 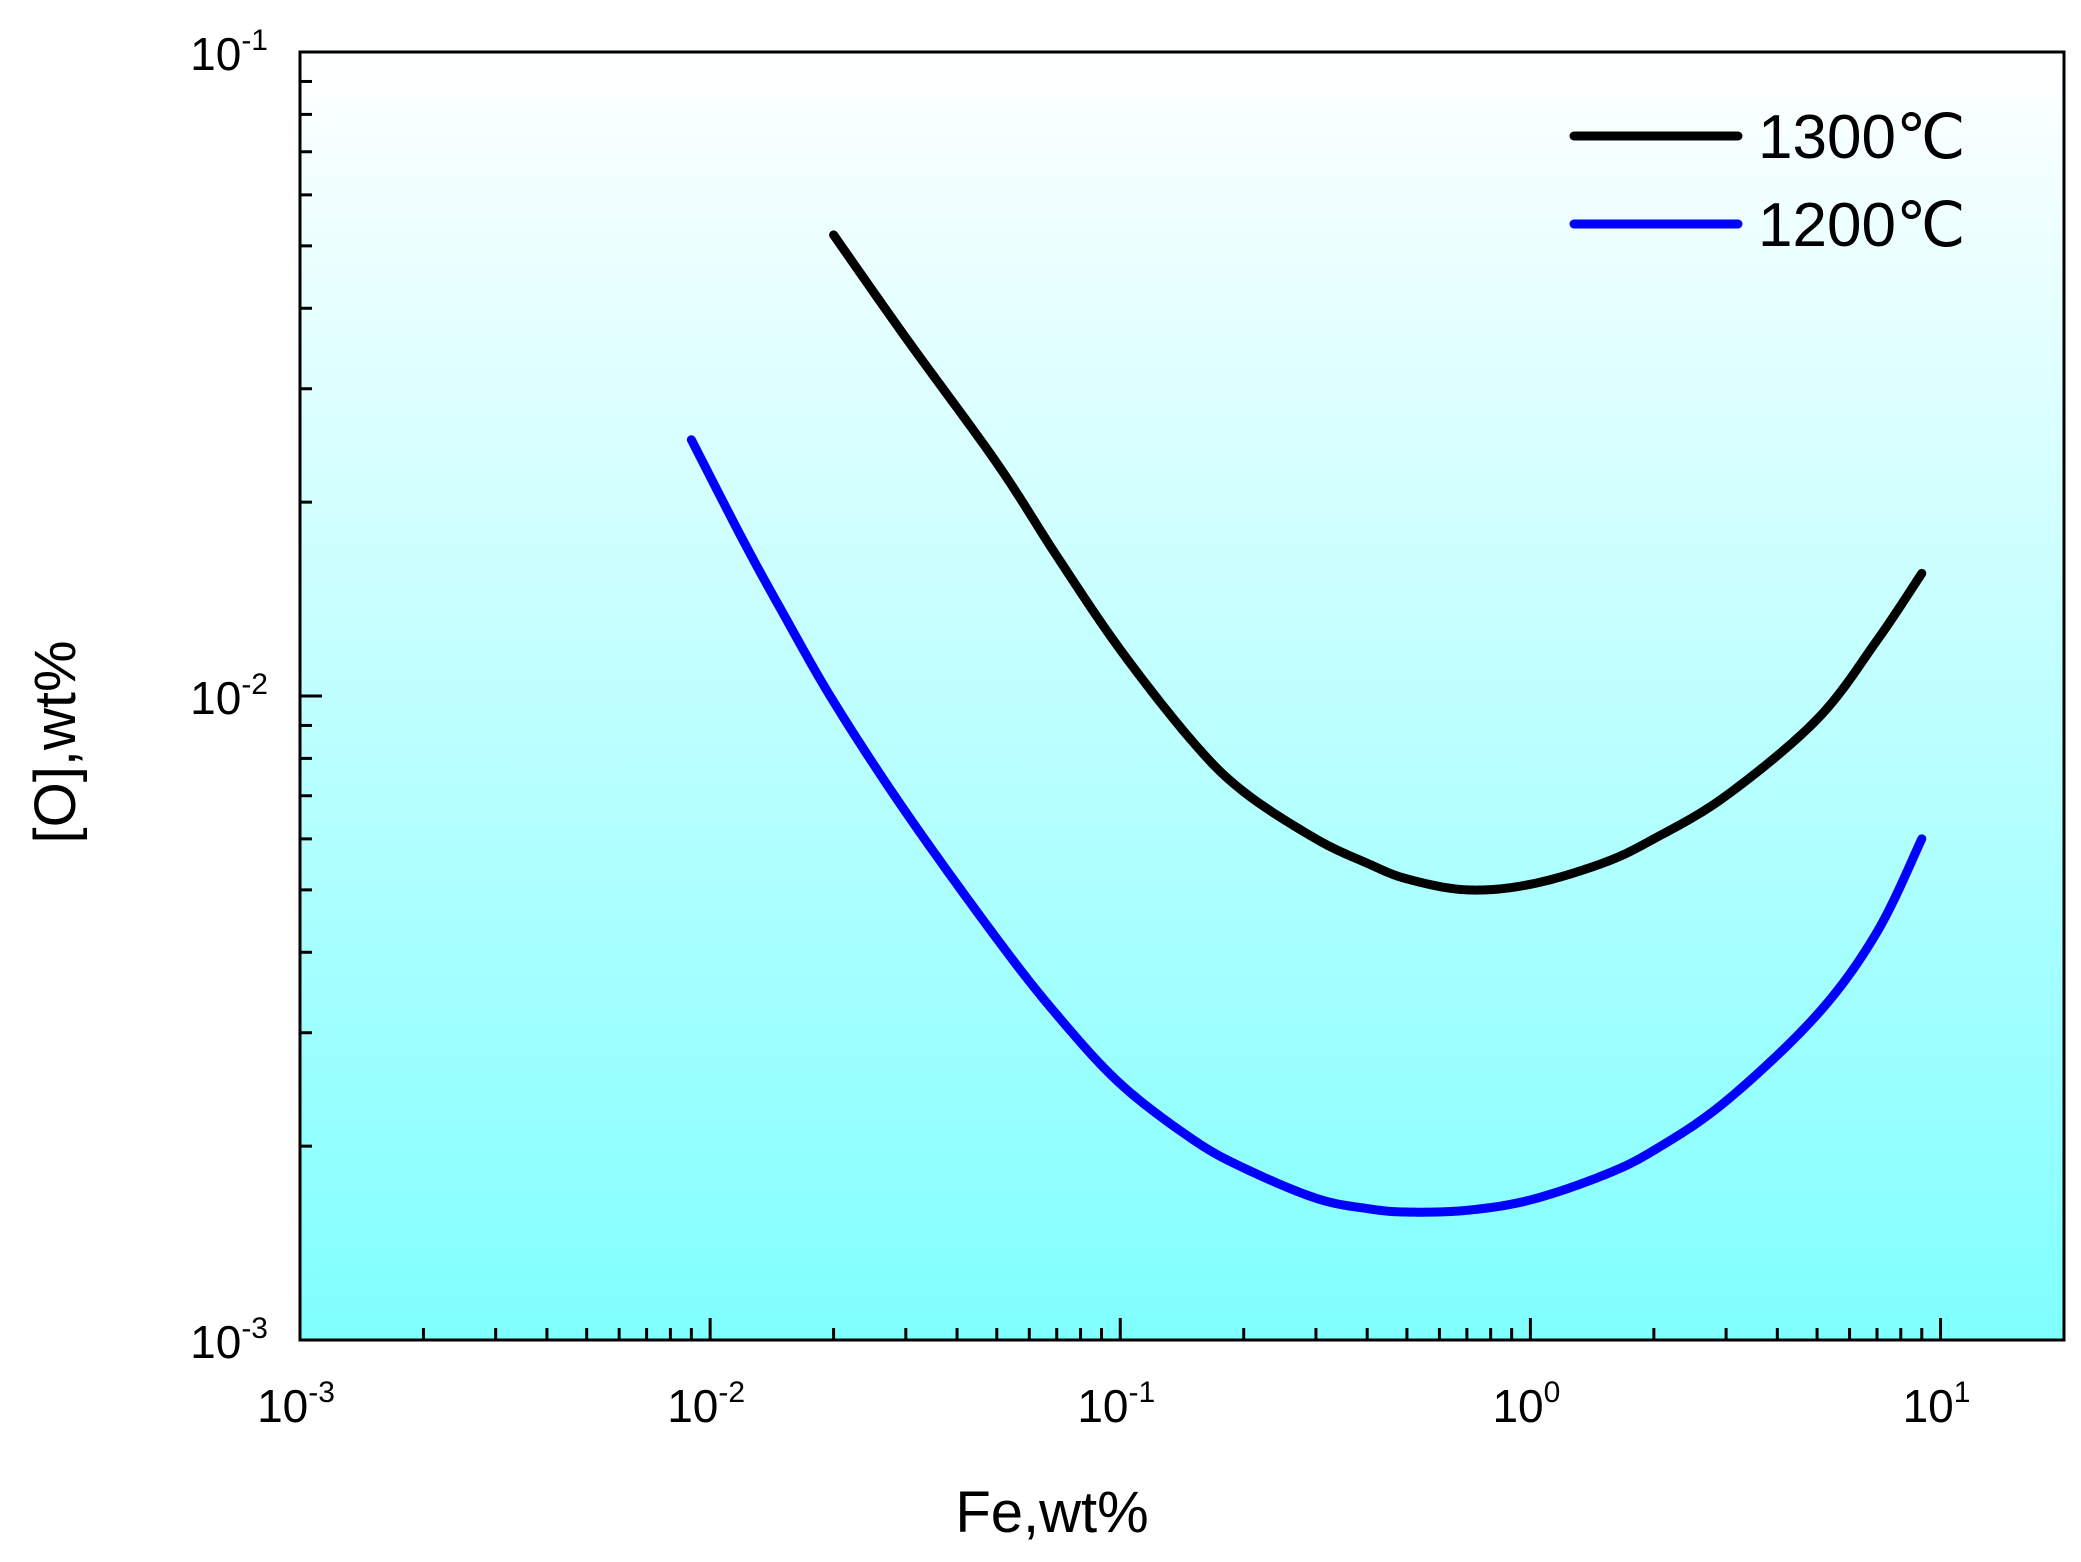 What do you see at coordinates (229, 1340) in the screenshot?
I see `y-tick-label: 10⁻³` at bounding box center [229, 1340].